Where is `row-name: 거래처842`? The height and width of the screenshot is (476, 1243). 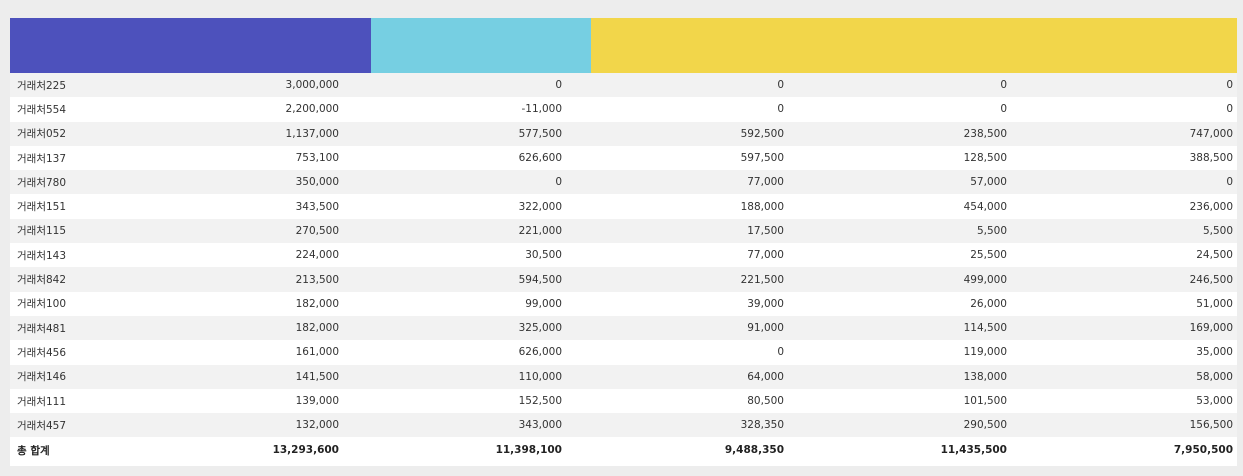 row-name: 거래처842 is located at coordinates (65, 279).